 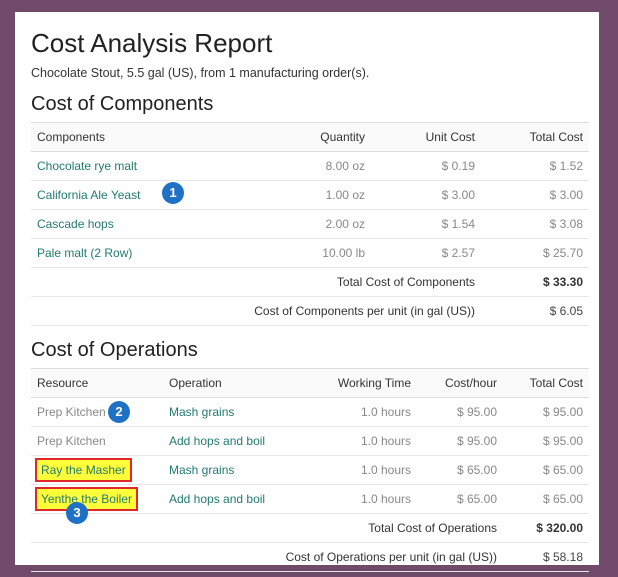 What do you see at coordinates (146, 166) in the screenshot?
I see `component-link: Chocolate rye malt` at bounding box center [146, 166].